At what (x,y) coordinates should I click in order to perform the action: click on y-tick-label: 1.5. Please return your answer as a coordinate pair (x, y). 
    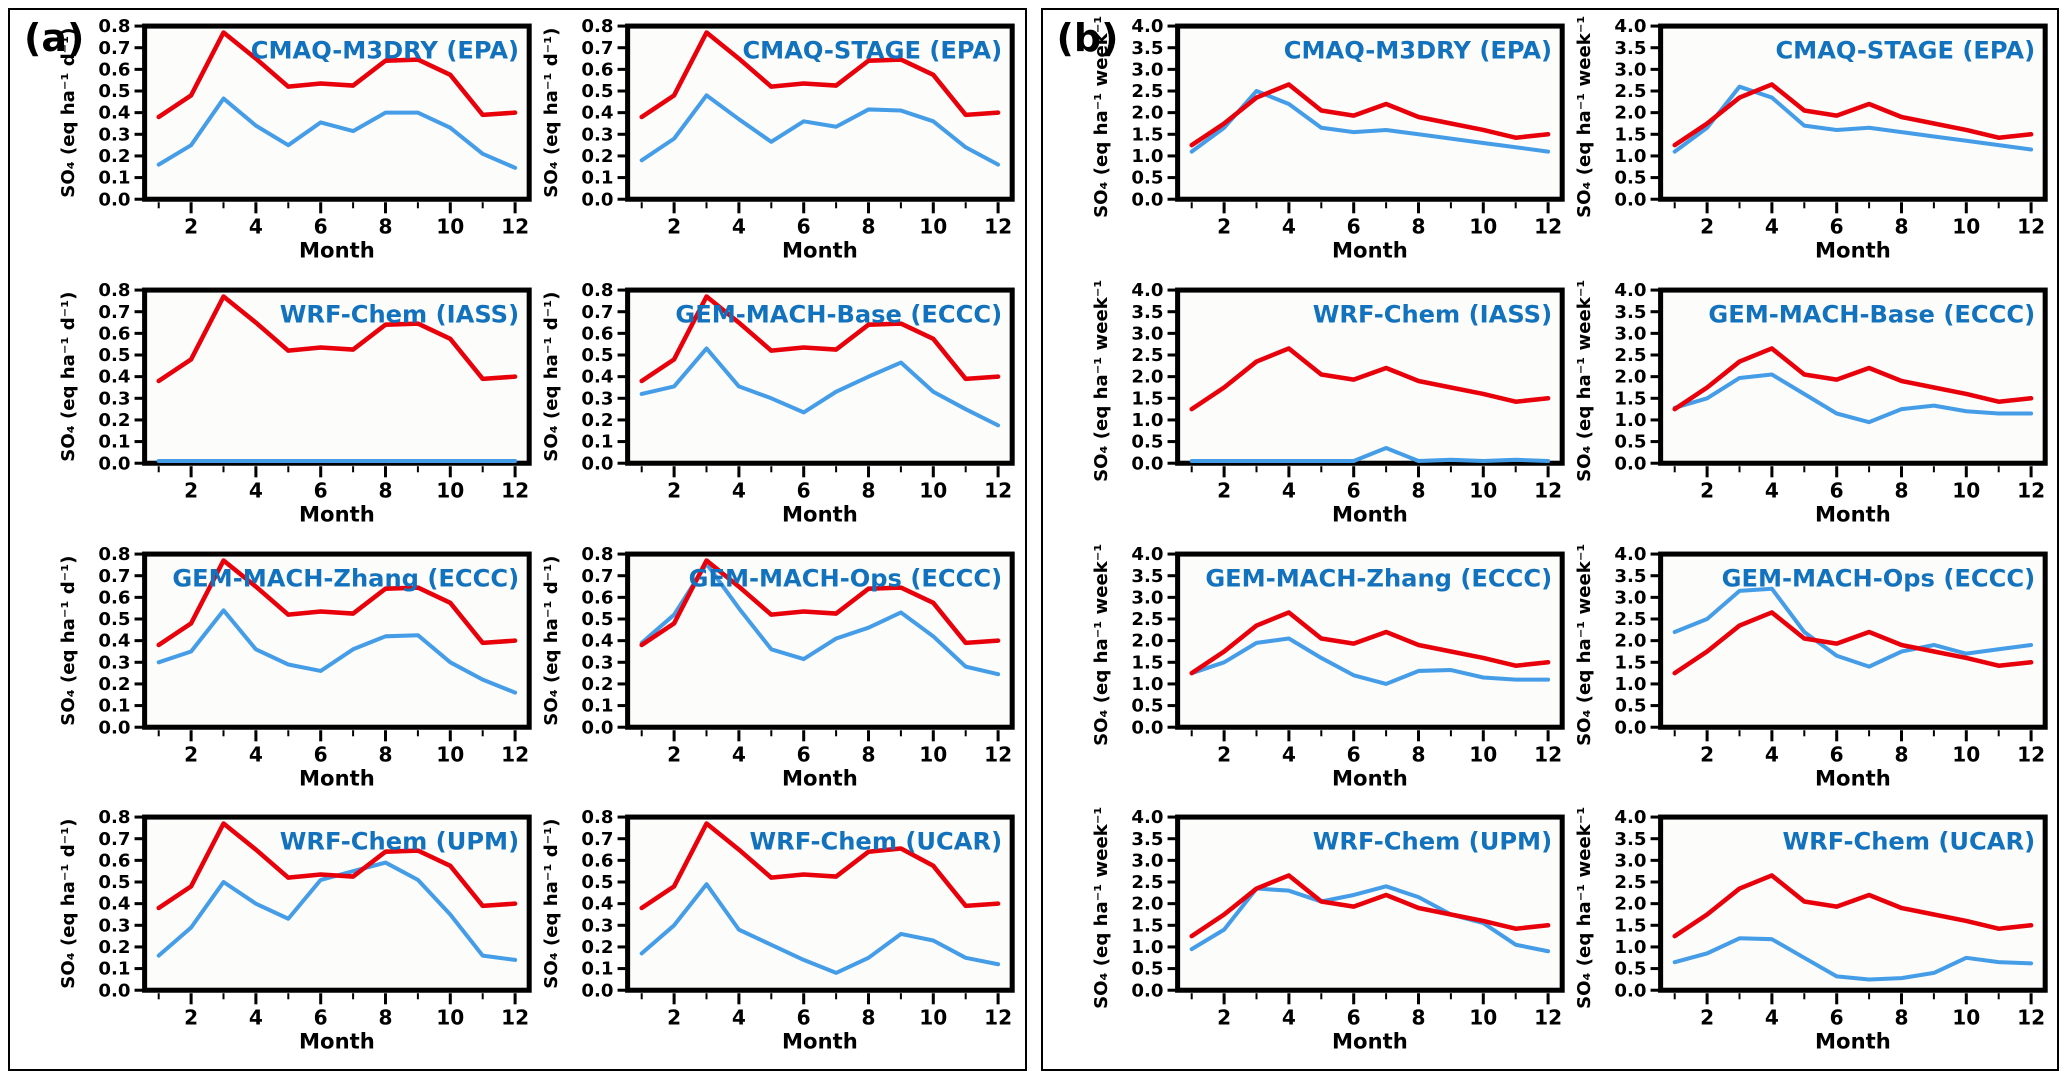
    Looking at the image, I should click on (1630, 134).